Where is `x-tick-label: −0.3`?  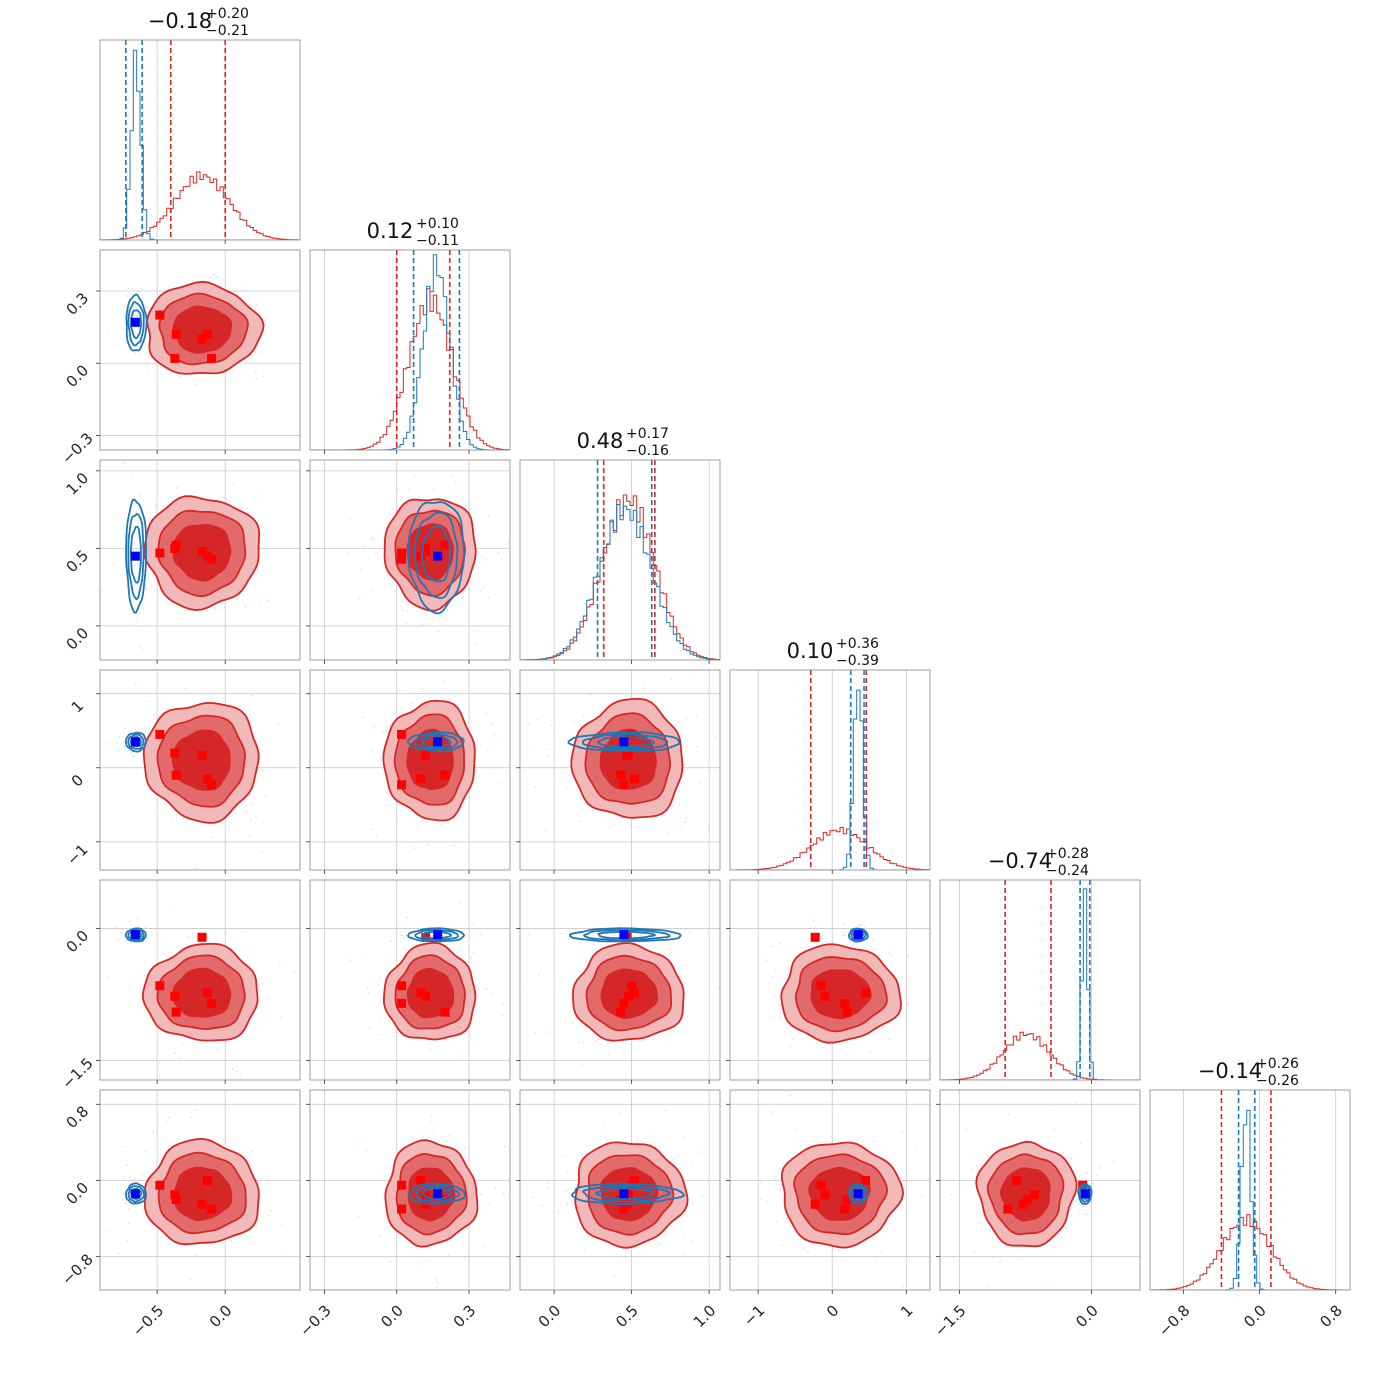
x-tick-label: −0.3 is located at coordinates (315, 1321).